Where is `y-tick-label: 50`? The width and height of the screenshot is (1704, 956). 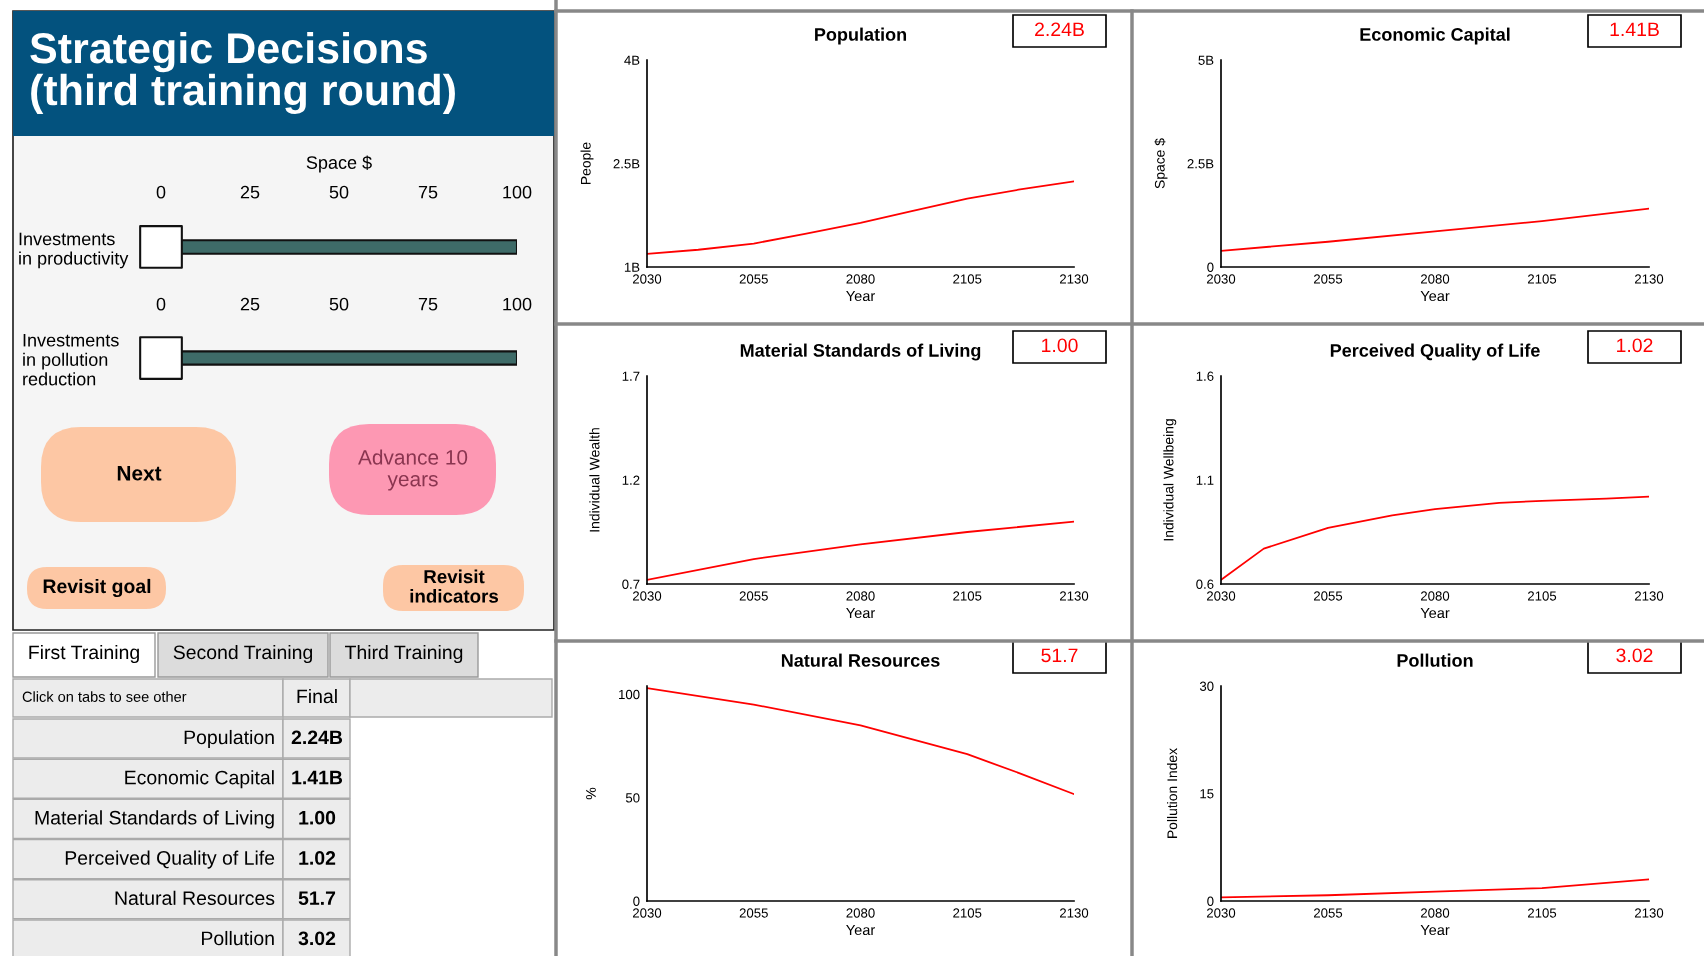
y-tick-label: 50 is located at coordinates (632, 798).